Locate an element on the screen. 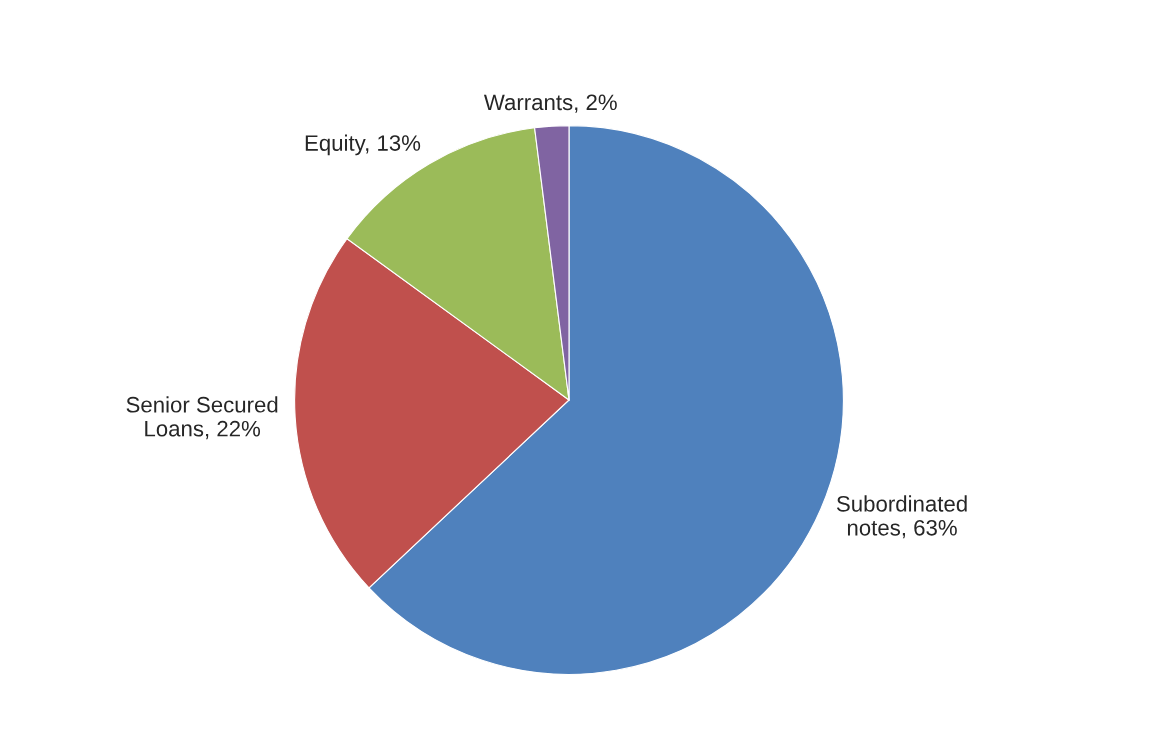 This screenshot has width=1153, height=743. slice-label: Senior Secured Loans, 22% is located at coordinates (202, 418).